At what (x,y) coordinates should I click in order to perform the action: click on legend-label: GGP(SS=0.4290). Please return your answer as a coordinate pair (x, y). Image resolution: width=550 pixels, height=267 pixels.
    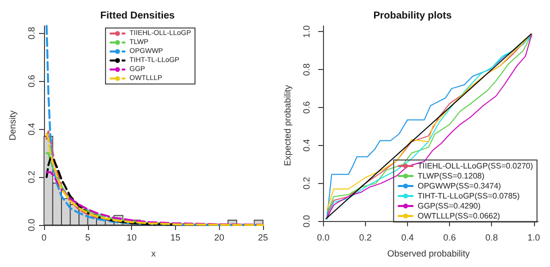
    Looking at the image, I should click on (449, 206).